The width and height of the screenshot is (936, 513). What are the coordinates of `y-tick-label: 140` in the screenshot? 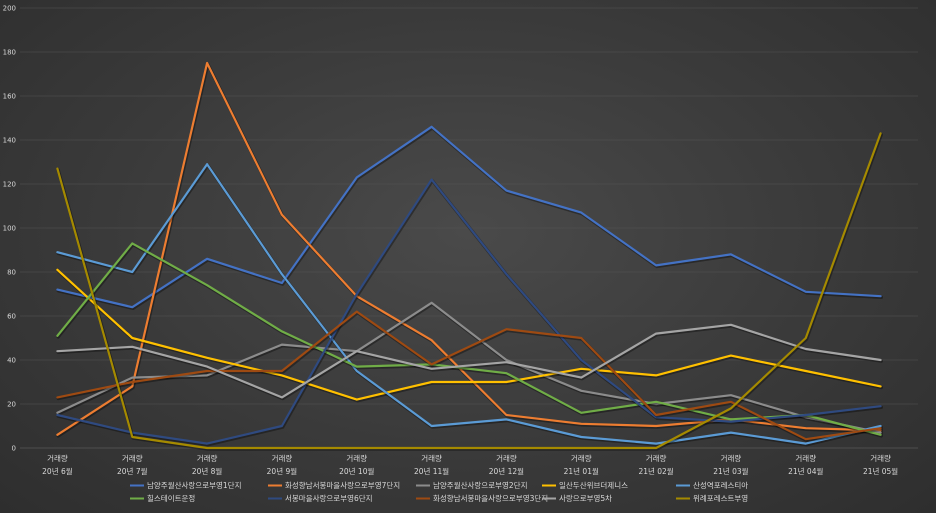 It's located at (9, 141).